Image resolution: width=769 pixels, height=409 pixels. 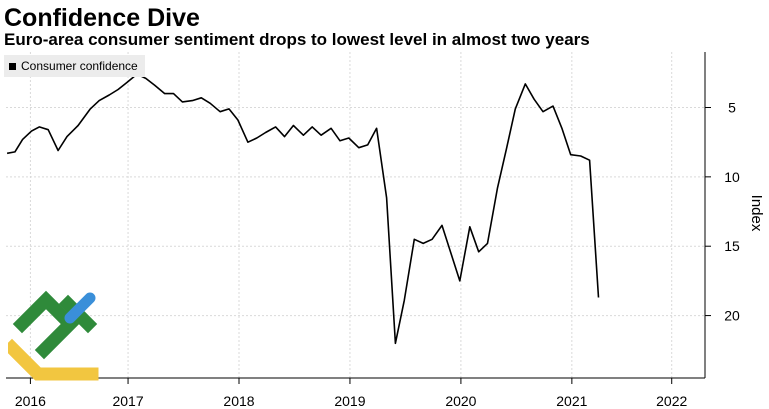 What do you see at coordinates (238, 401) in the screenshot?
I see `x-tick-label: 2018` at bounding box center [238, 401].